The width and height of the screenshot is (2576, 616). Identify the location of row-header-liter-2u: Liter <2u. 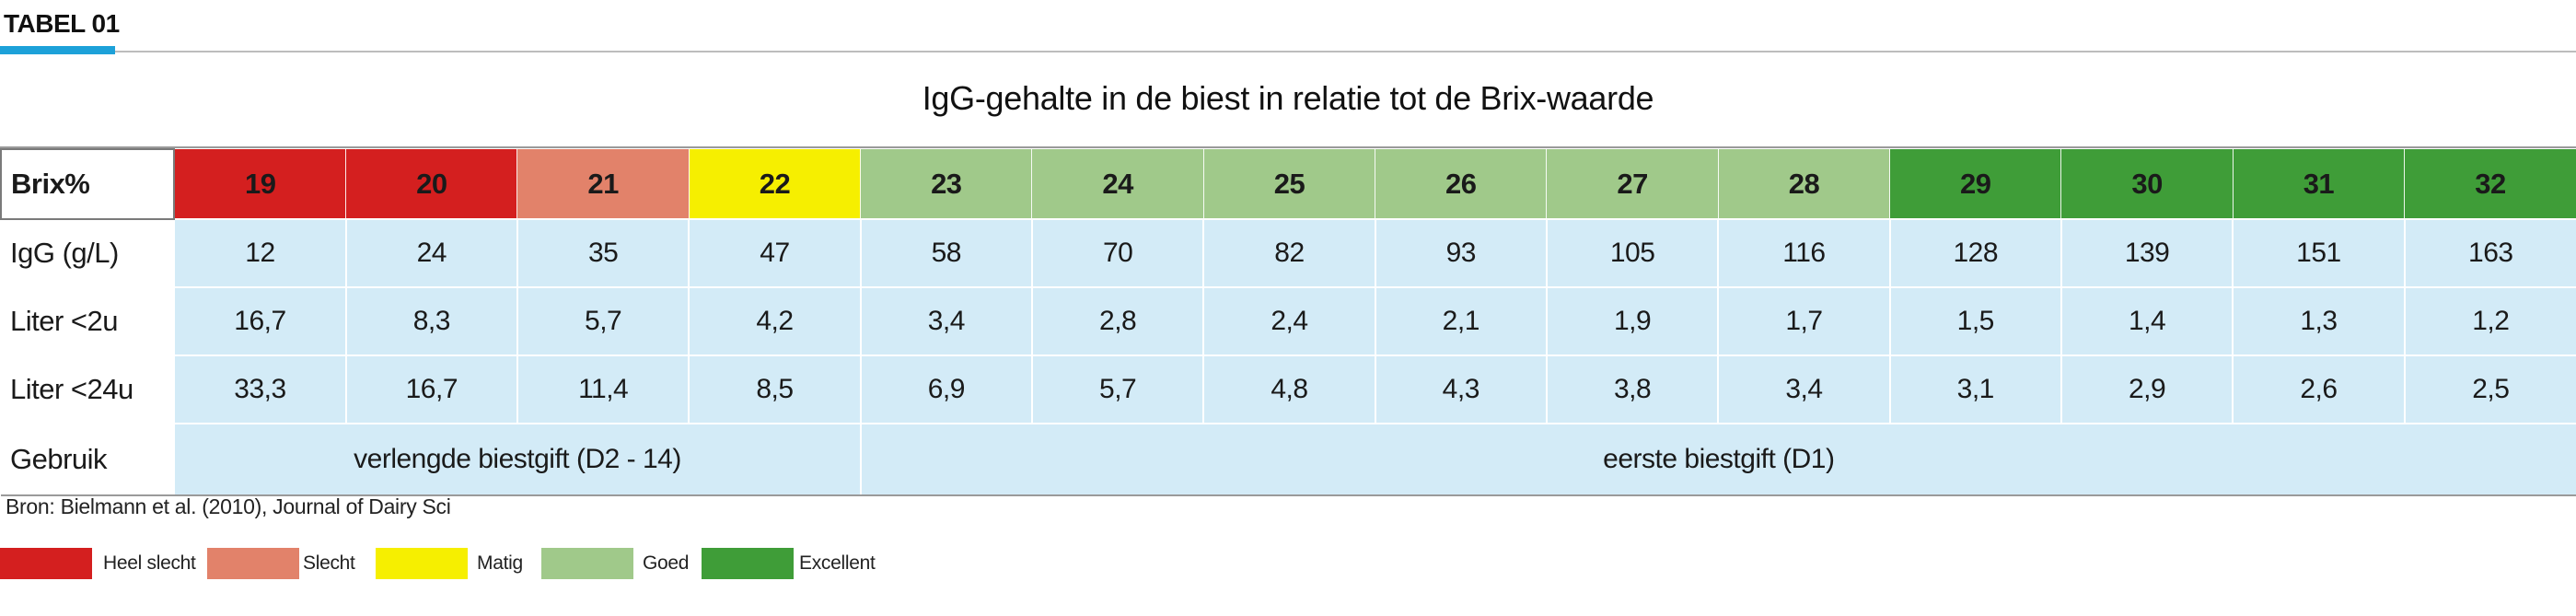
(88, 320).